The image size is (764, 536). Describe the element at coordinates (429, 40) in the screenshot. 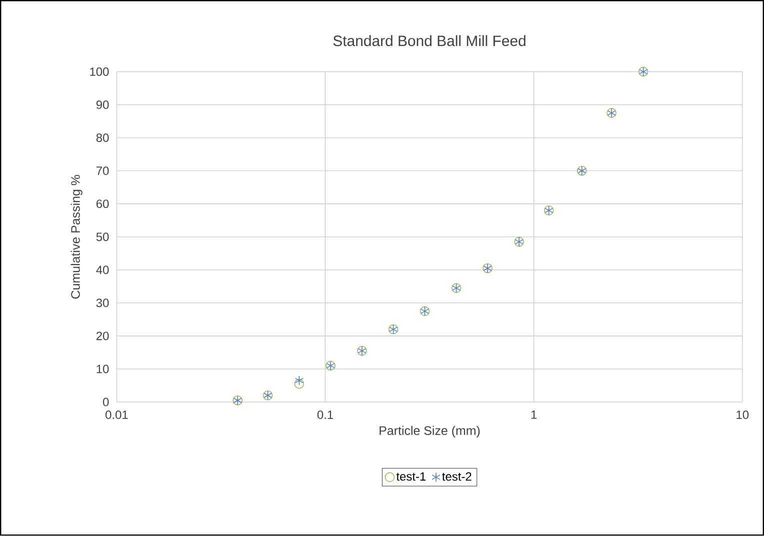

I see `chart-title: Standard Bond Ball Mill Feed` at that location.